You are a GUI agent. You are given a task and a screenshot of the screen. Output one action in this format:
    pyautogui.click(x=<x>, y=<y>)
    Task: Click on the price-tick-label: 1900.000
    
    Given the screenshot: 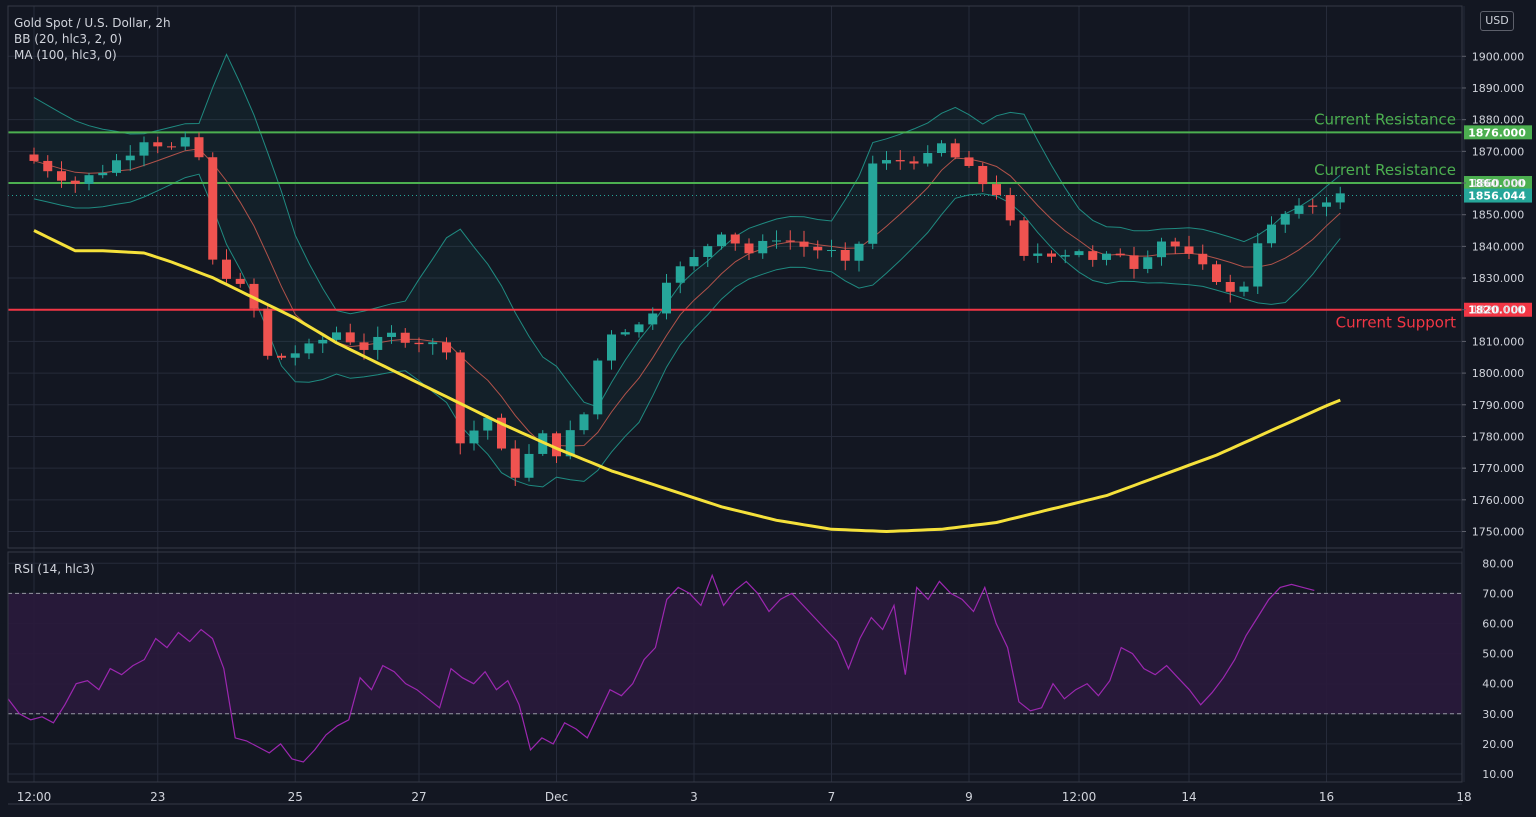 What is the action you would take?
    pyautogui.click(x=1498, y=56)
    